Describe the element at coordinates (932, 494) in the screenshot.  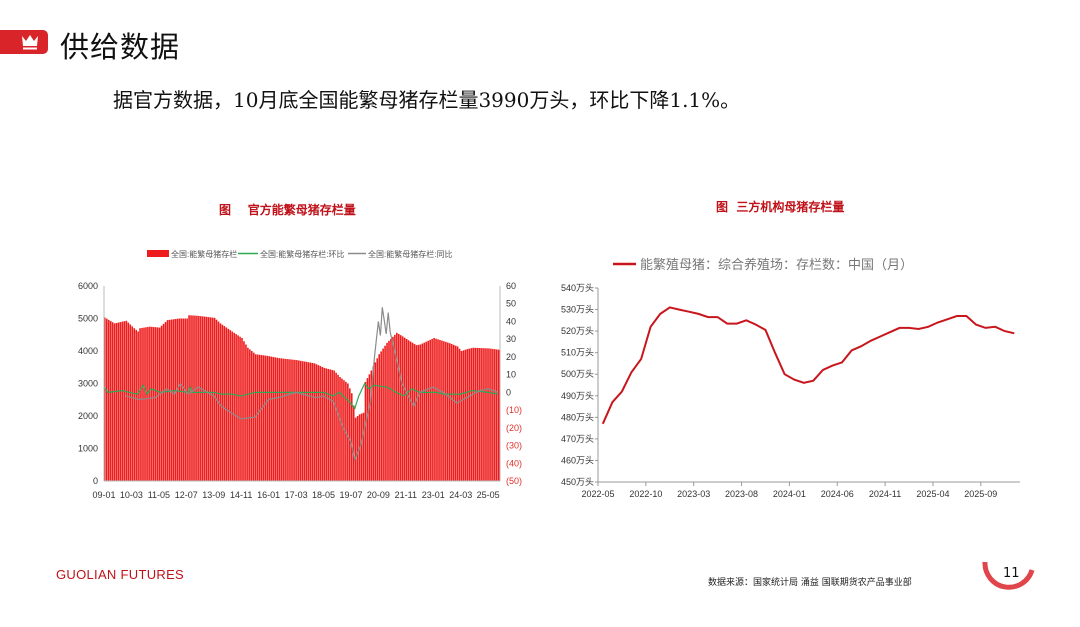
I see `x-tick: 2025-04` at that location.